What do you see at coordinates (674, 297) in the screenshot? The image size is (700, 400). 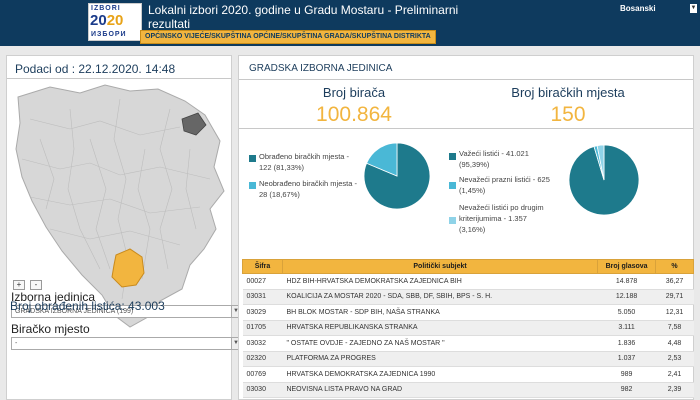 I see `cell-percent: 29,71` at bounding box center [674, 297].